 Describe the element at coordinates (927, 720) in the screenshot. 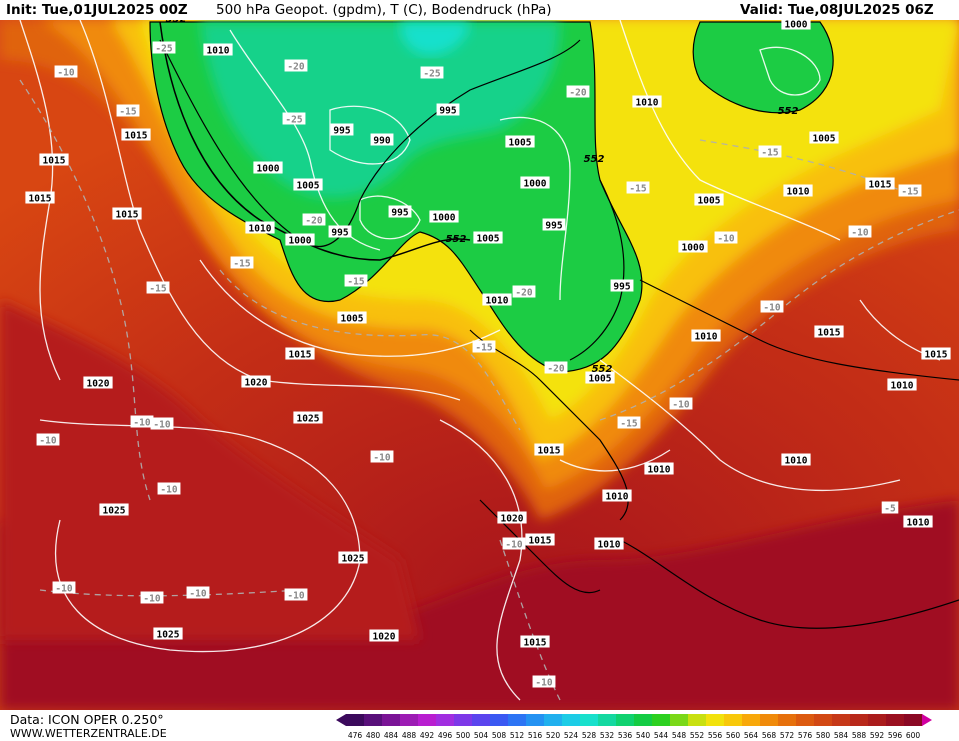

I see `colorbar-arrow-right` at that location.